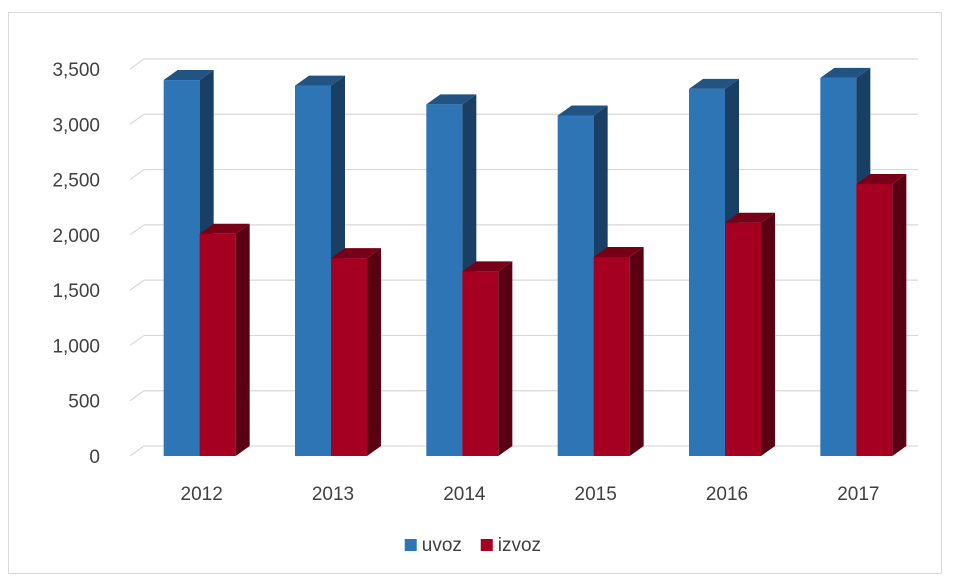 This screenshot has height=580, width=958. I want to click on bar-izvoz-2016, so click(750, 334).